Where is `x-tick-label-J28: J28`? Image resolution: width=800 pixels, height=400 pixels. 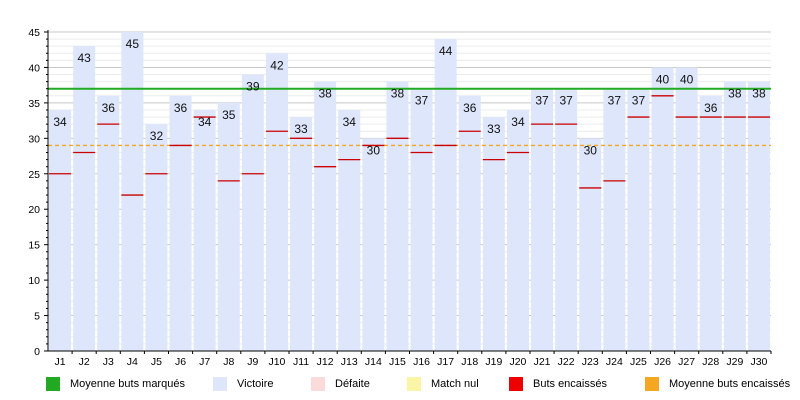 x-tick-label-J28: J28 is located at coordinates (710, 362).